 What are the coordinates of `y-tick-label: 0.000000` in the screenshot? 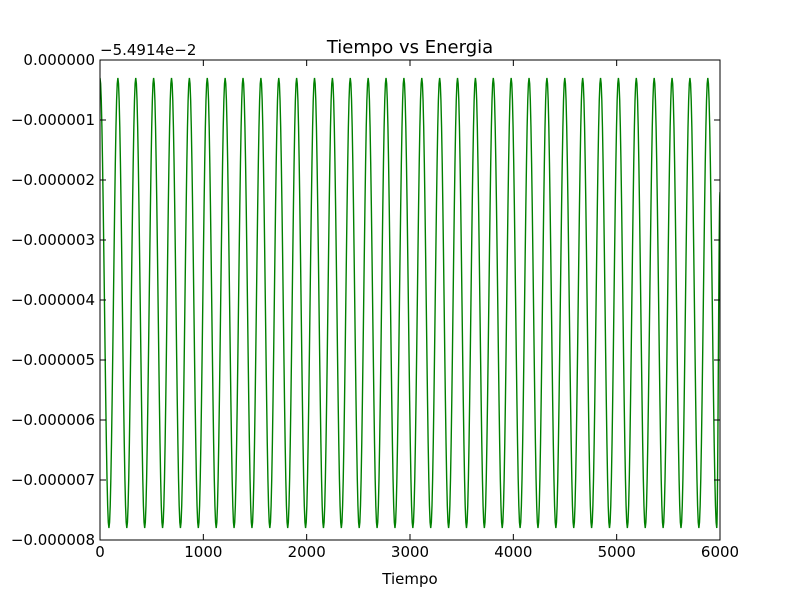 It's located at (59, 60).